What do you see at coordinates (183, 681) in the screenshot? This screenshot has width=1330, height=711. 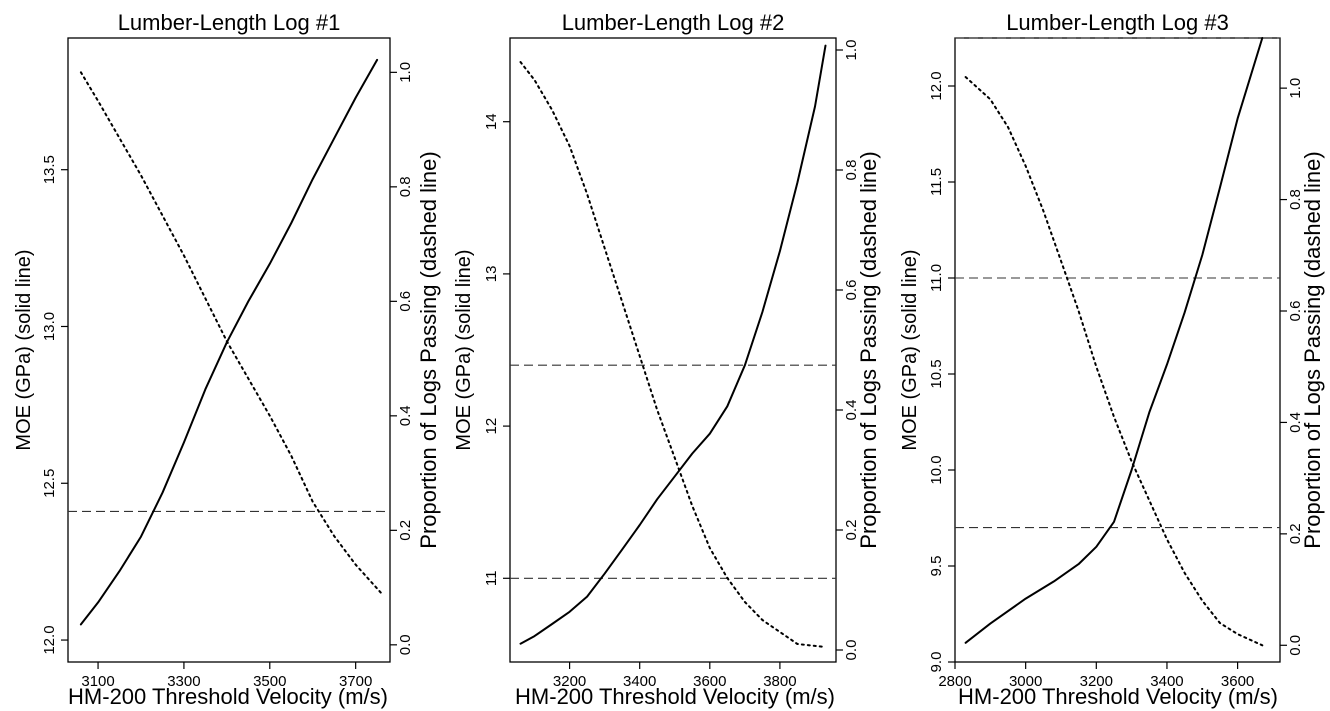 I see `x-tick-label: 3300` at bounding box center [183, 681].